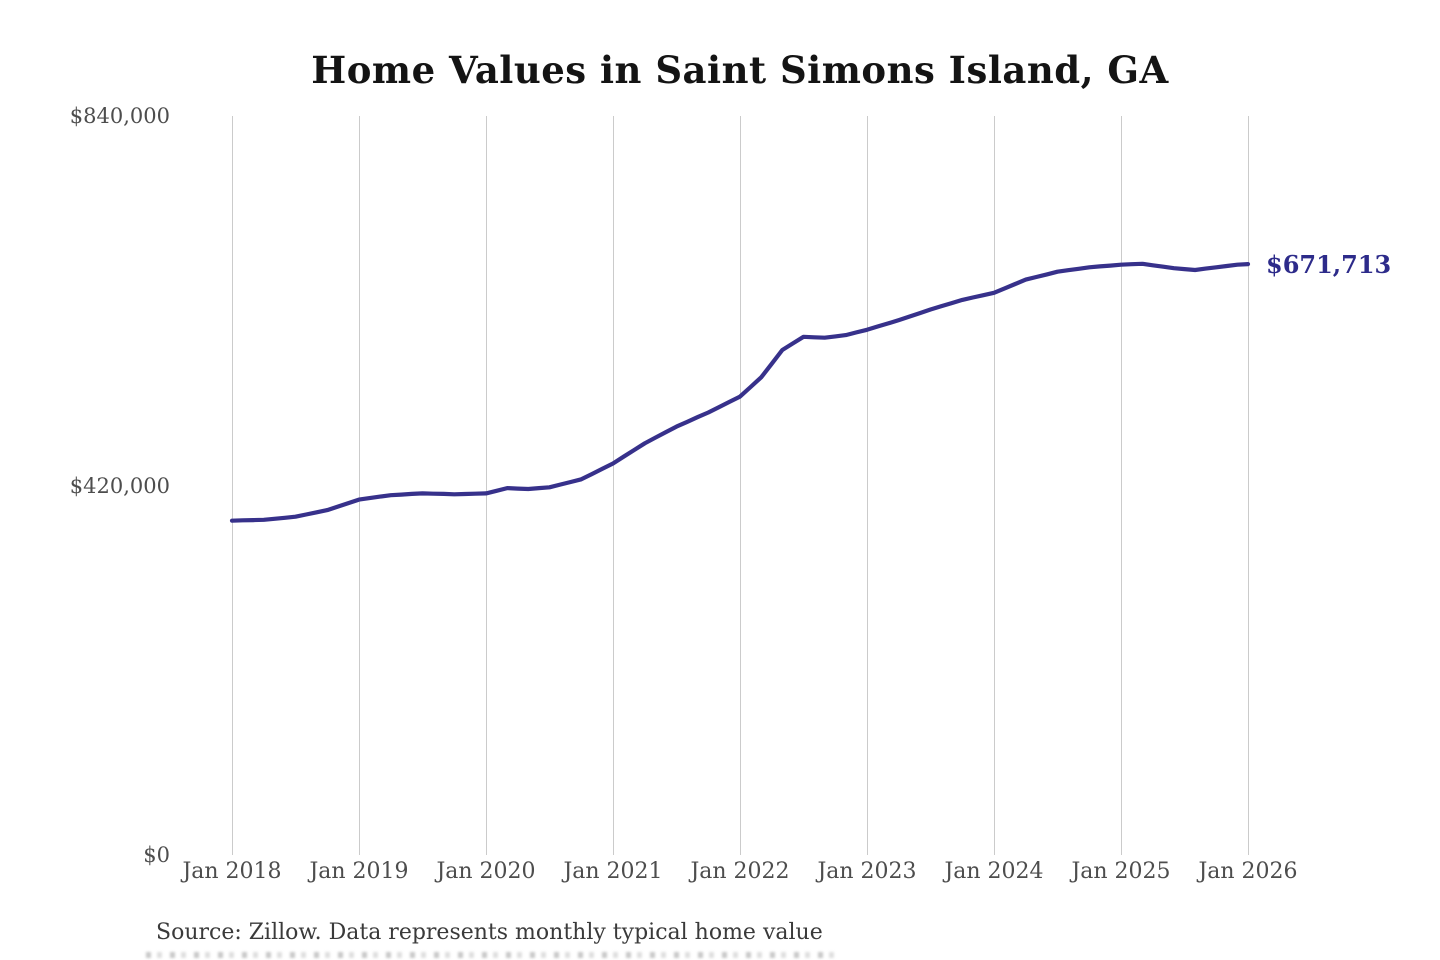  What do you see at coordinates (1248, 871) in the screenshot?
I see `x-tick-jan-2026: Jan 2026` at bounding box center [1248, 871].